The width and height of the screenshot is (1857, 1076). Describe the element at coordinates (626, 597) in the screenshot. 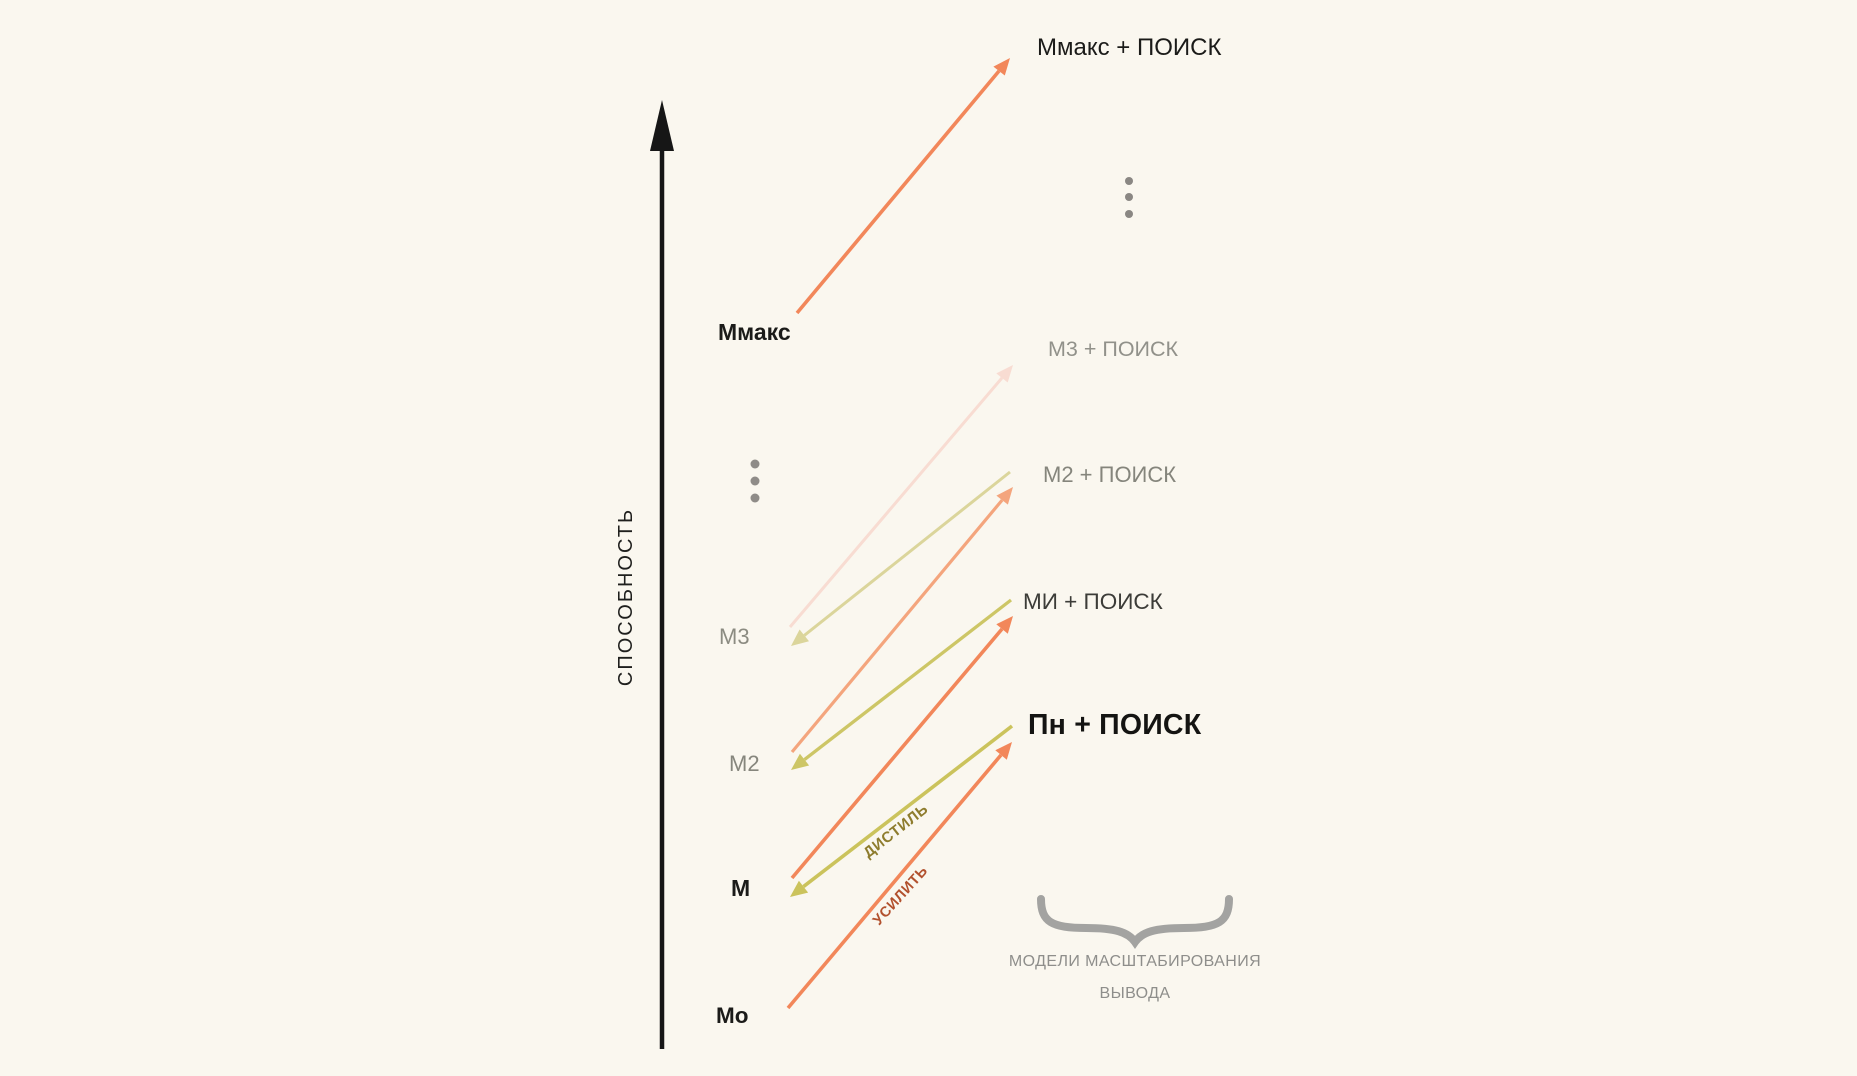

I see `y-axis-label: СПОСОБНОСТЬ` at that location.